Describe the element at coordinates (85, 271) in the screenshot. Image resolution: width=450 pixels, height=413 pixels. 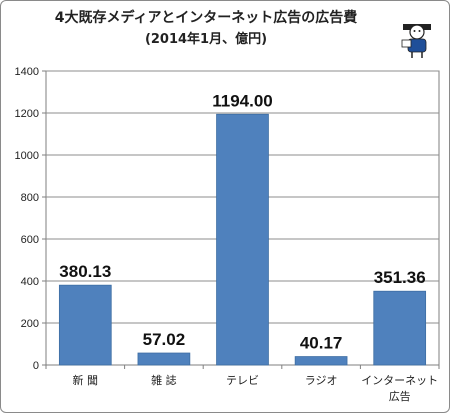
I see `data-label: 380.13` at that location.